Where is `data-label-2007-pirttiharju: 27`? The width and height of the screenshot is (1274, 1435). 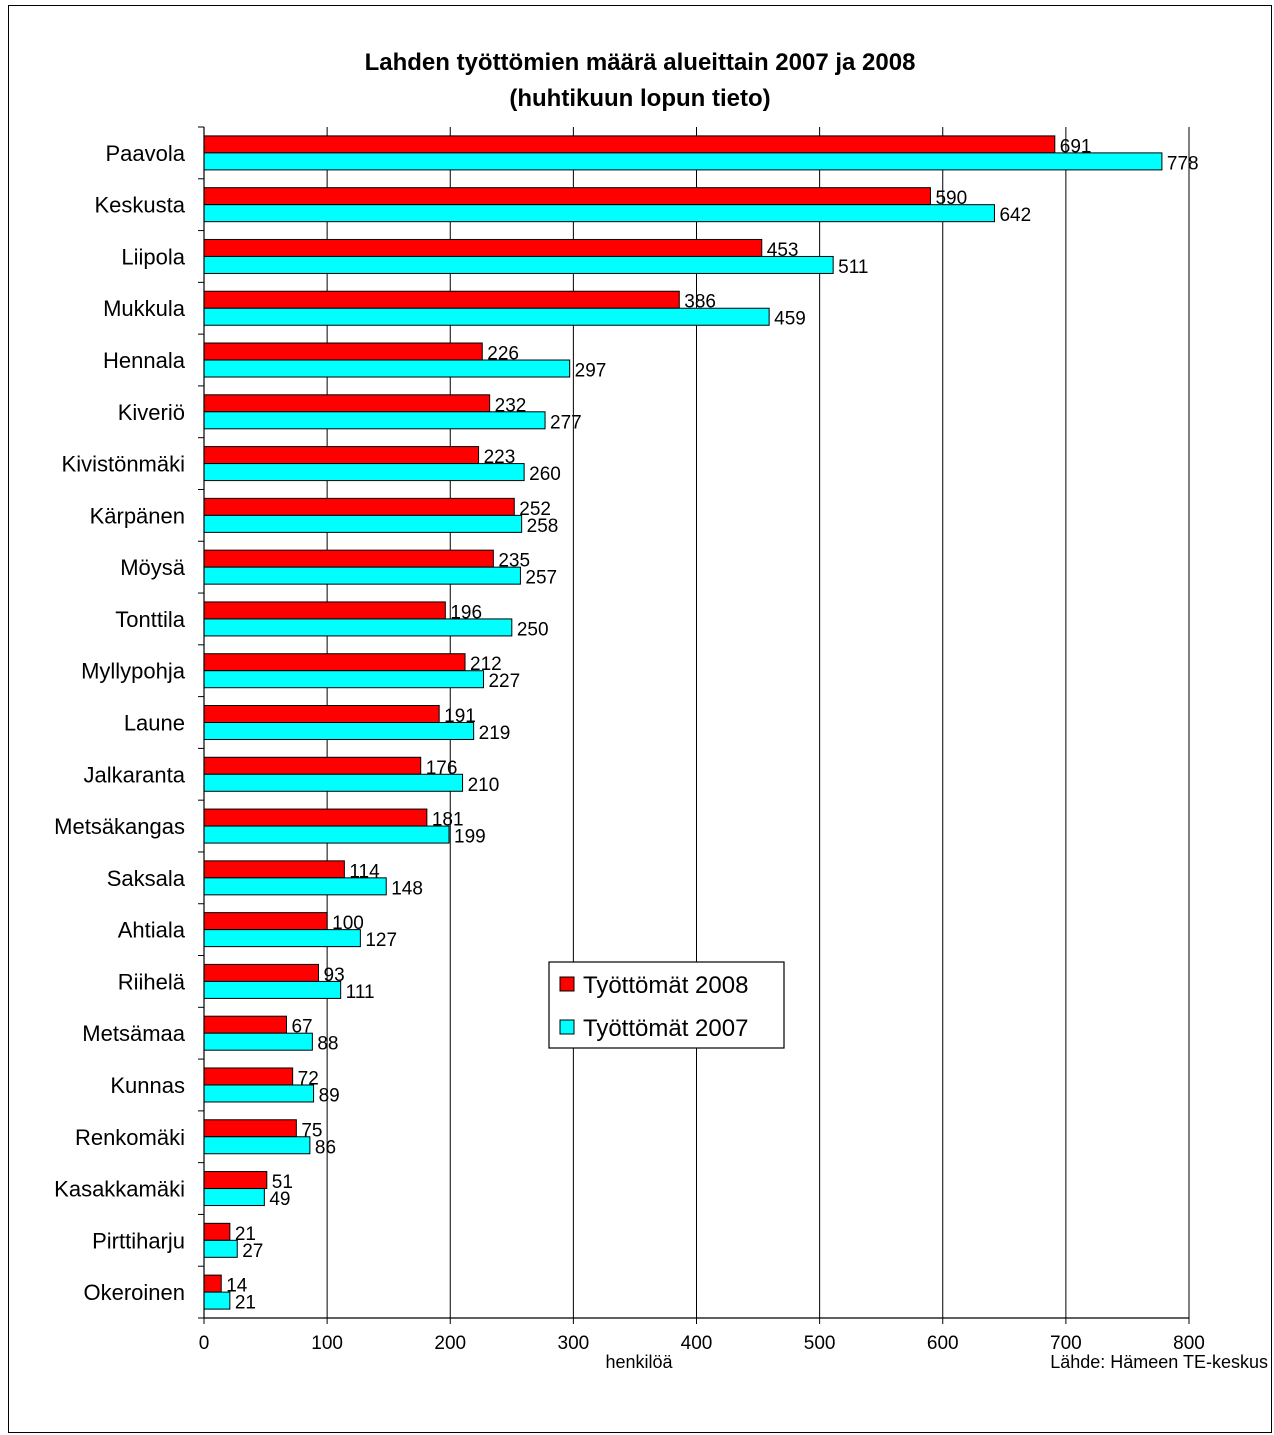 data-label-2007-pirttiharju: 27 is located at coordinates (252, 1251).